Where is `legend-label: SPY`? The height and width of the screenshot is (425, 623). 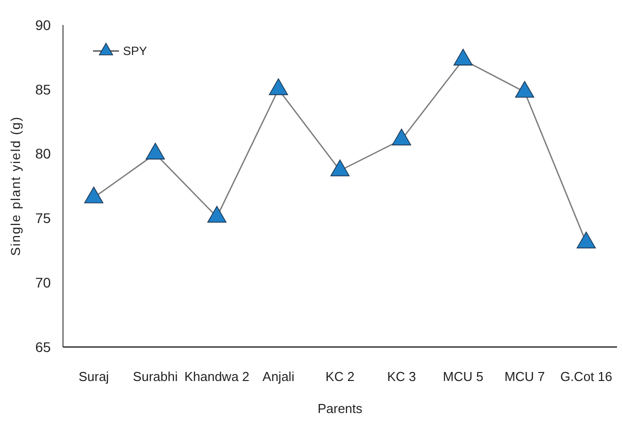 legend-label: SPY is located at coordinates (135, 51).